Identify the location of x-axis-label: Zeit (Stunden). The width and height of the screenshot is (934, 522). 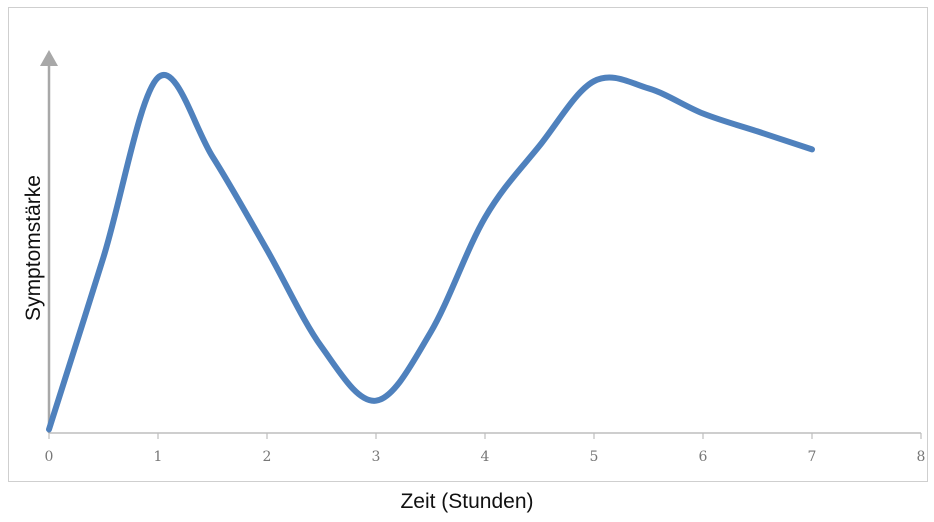
(467, 501).